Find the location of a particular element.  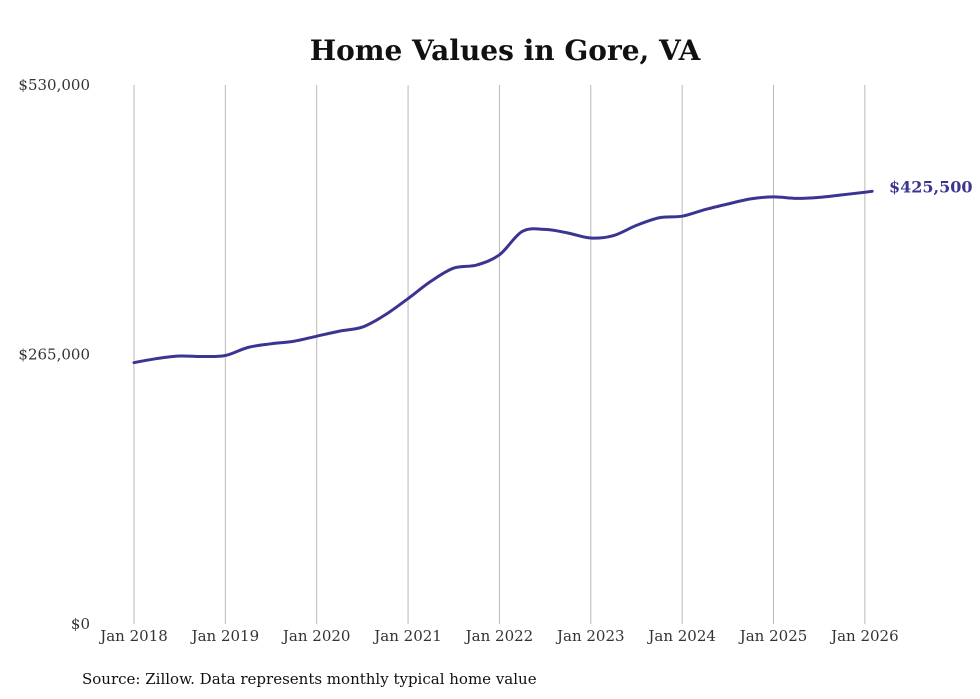

y-tick-label: $265,000 is located at coordinates (54, 355).